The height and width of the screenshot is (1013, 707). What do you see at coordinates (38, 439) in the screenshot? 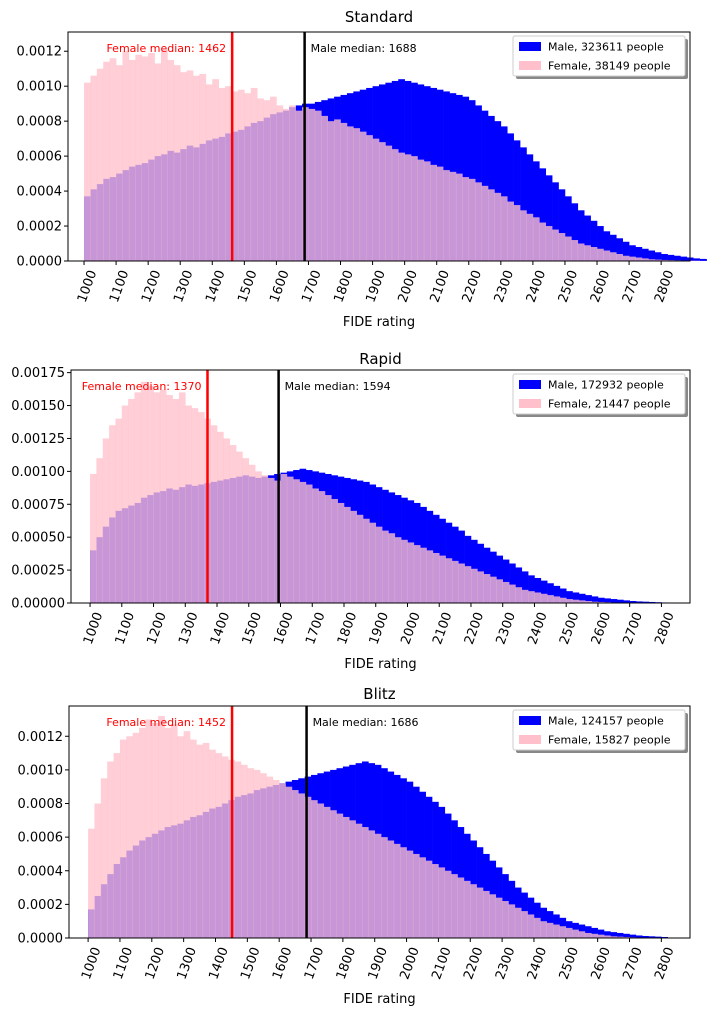
I see `y-tick-label: 0.00125` at bounding box center [38, 439].